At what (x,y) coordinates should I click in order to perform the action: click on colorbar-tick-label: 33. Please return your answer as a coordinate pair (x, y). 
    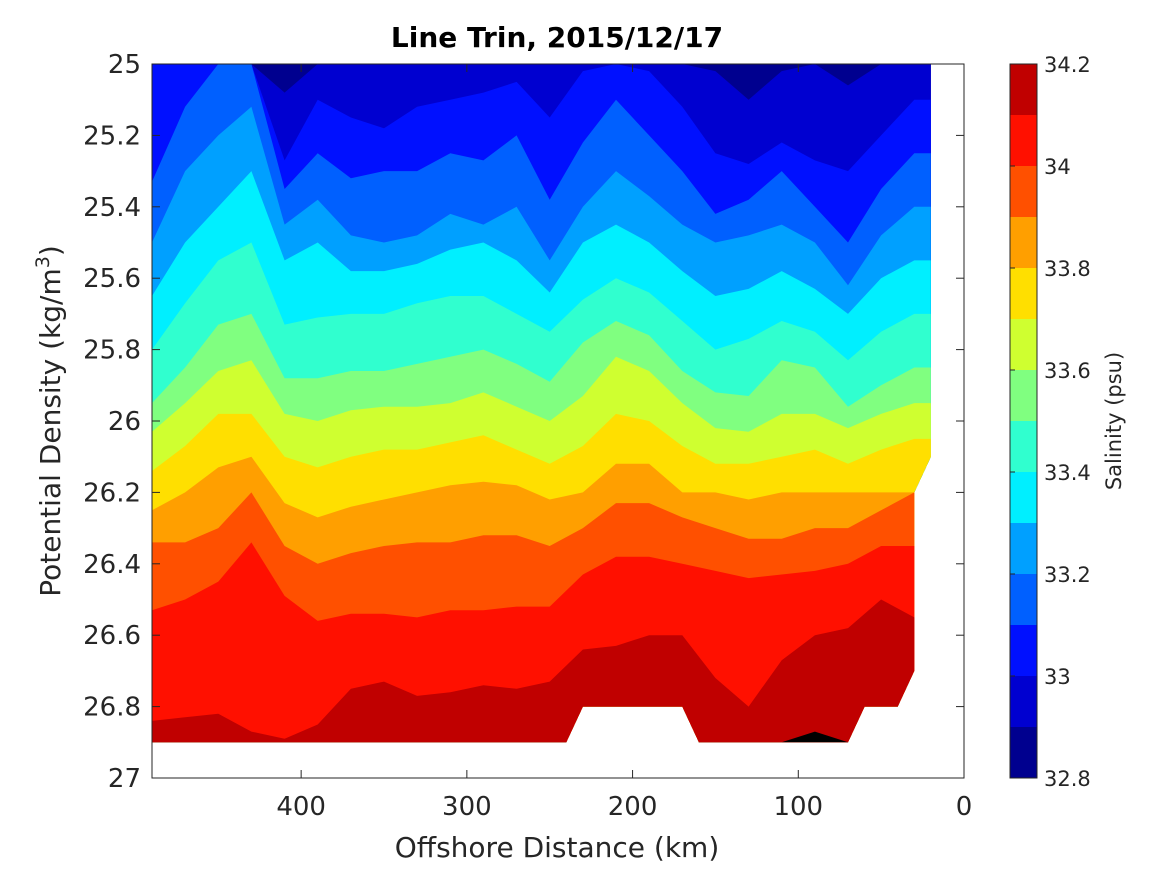
    Looking at the image, I should click on (1057, 677).